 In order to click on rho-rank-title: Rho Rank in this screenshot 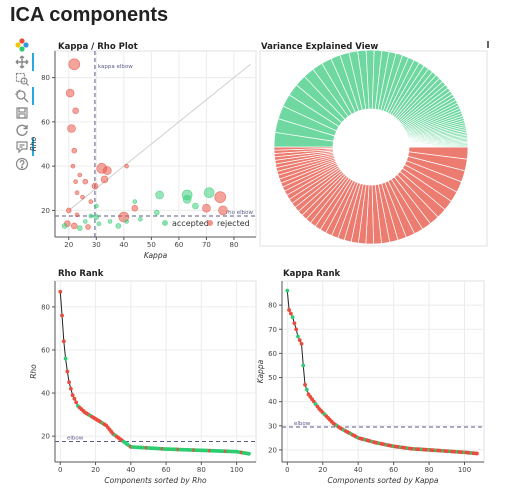, I will do `click(81, 274)`.